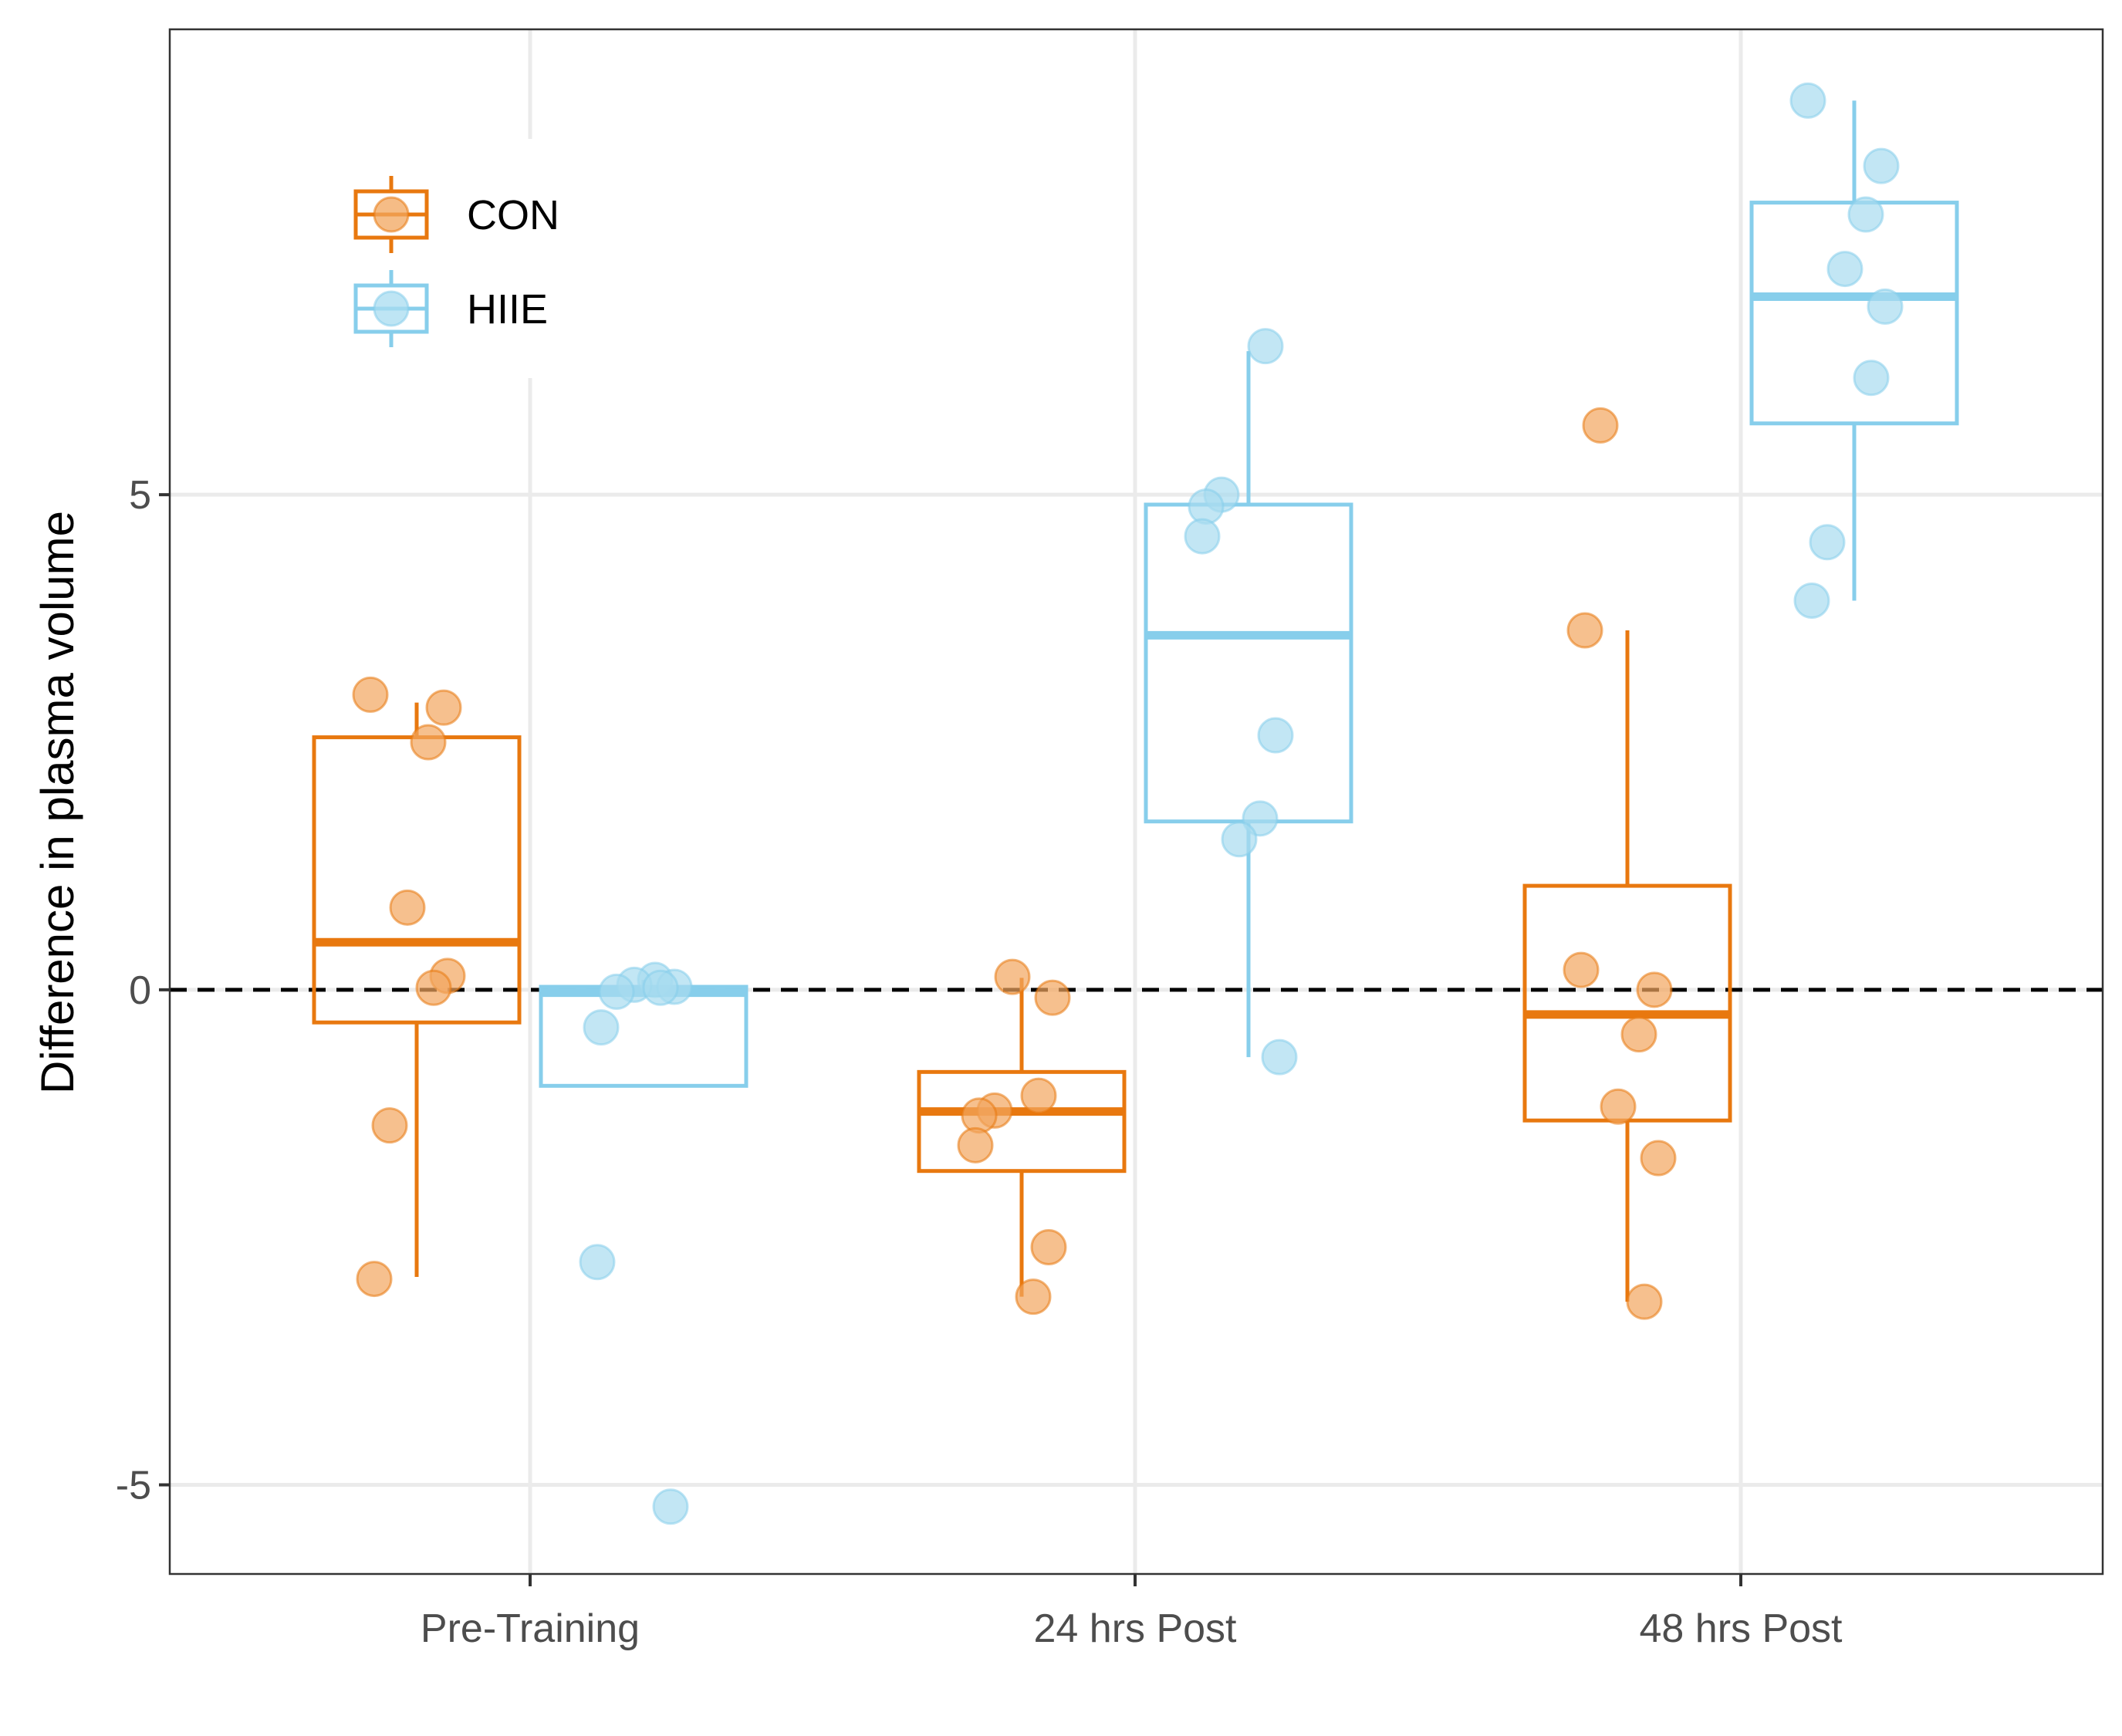  Describe the element at coordinates (450, 308) in the screenshot. I see `legend-item-hiie: HIIE` at that location.